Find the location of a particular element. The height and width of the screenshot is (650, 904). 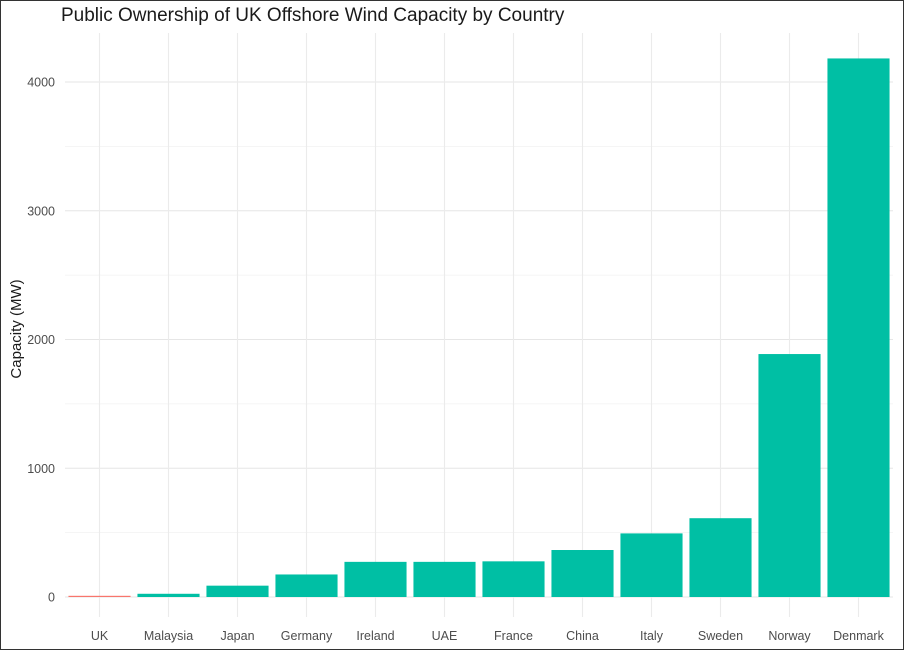

y-tick-labels: 0 1000 2000 3000 4000 is located at coordinates (41, 340).